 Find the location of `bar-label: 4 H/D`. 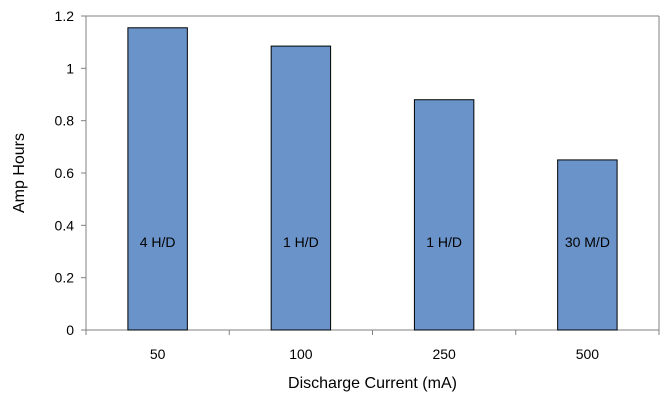

bar-label: 4 H/D is located at coordinates (158, 242).